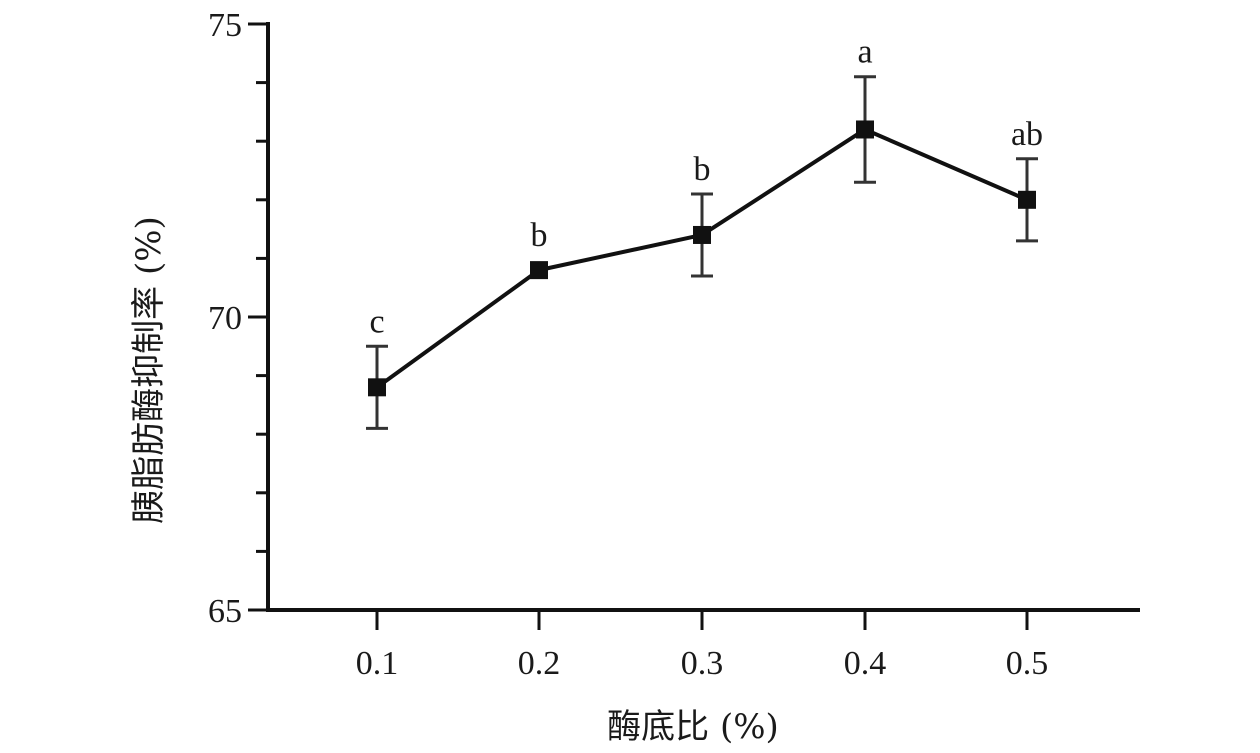 The width and height of the screenshot is (1260, 753). What do you see at coordinates (864, 52) in the screenshot?
I see `significance-label: a` at bounding box center [864, 52].